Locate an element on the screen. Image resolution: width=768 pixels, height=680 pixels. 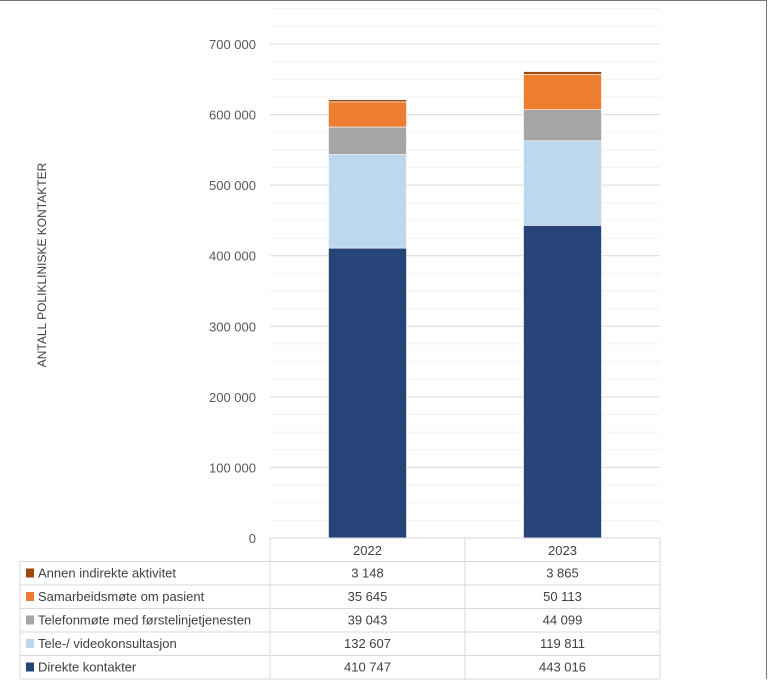
y-tick-label: 0 is located at coordinates (252, 538).